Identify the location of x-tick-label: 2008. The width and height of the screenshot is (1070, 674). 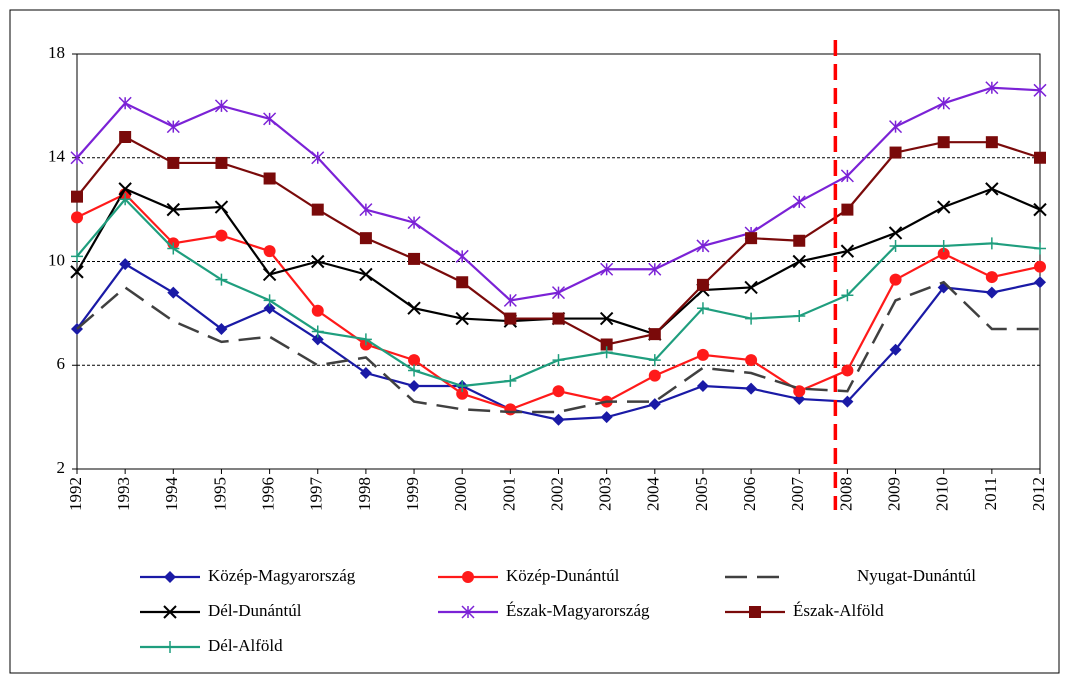
(845, 494).